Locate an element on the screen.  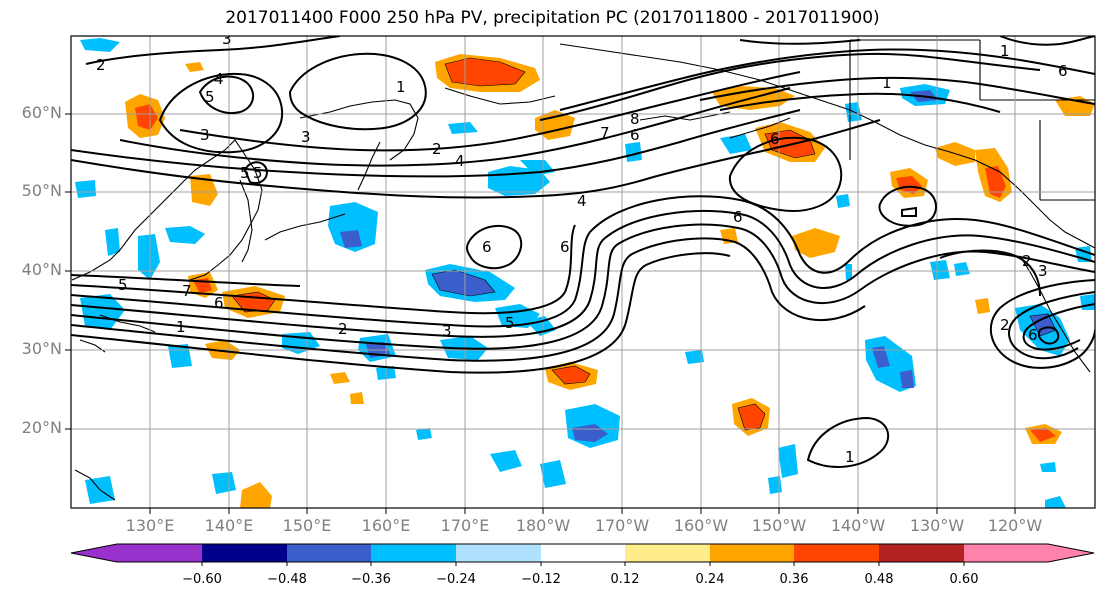
lat-label: 60°N is located at coordinates (41, 112).